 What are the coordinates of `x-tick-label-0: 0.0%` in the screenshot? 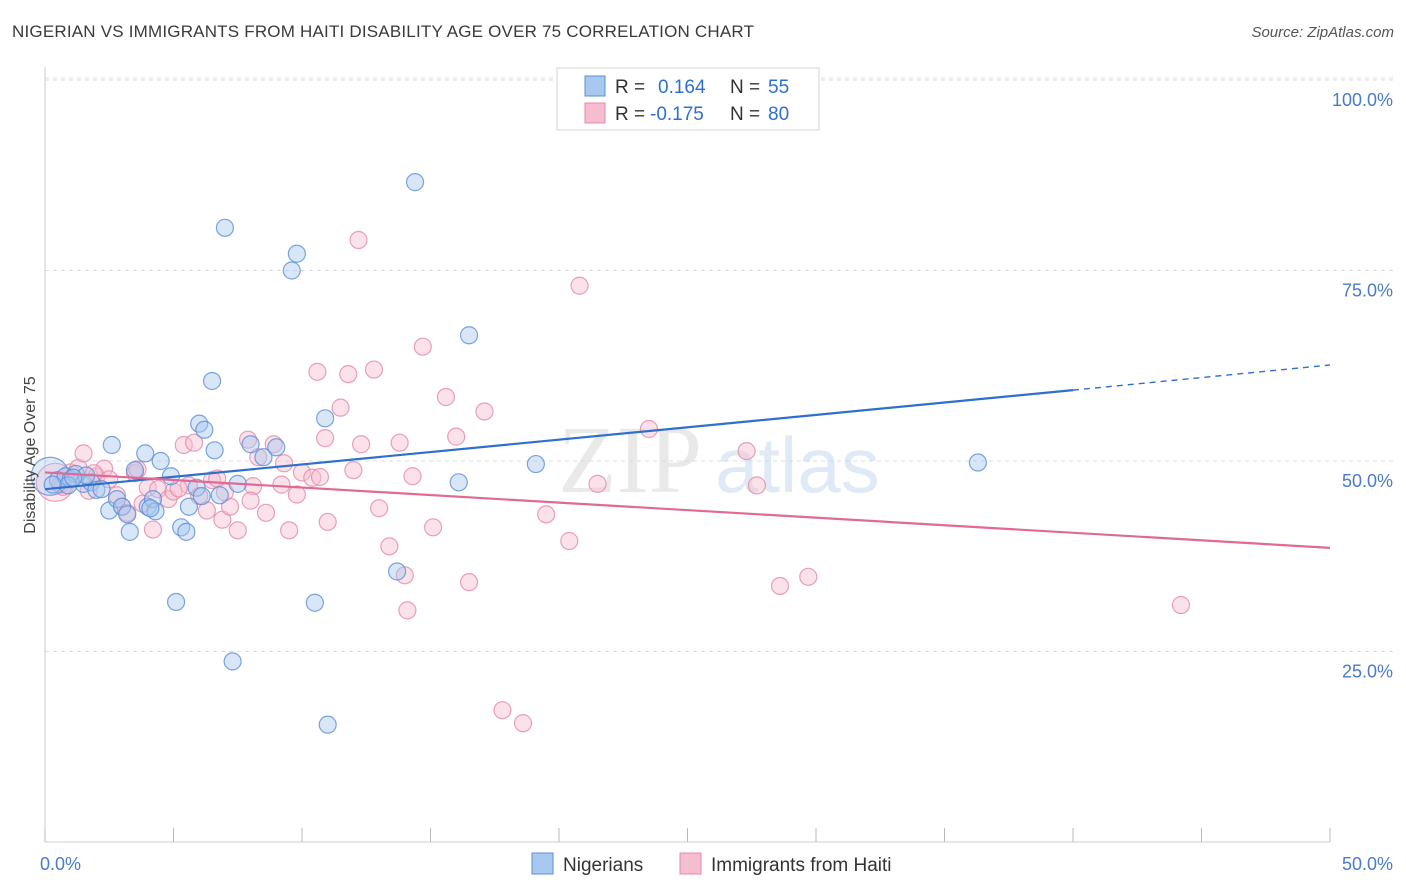 It's located at (60, 864).